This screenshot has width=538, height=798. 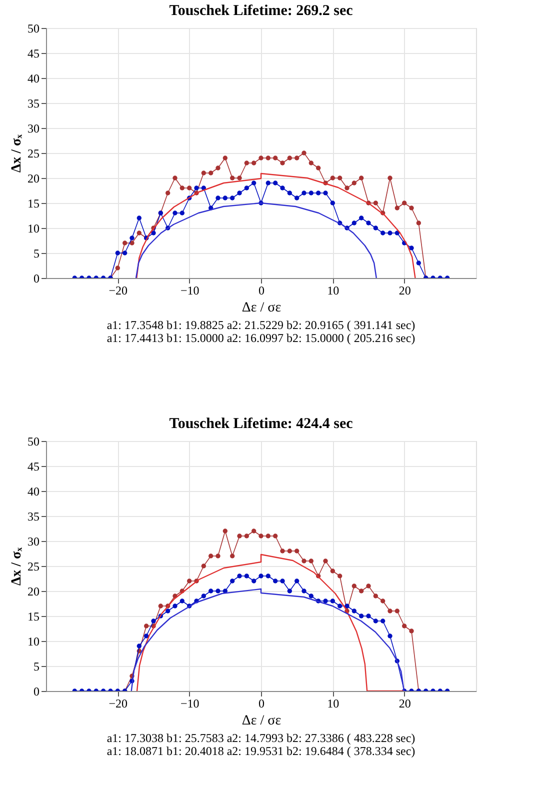 I want to click on y-tick-label: 0, so click(x=37, y=691).